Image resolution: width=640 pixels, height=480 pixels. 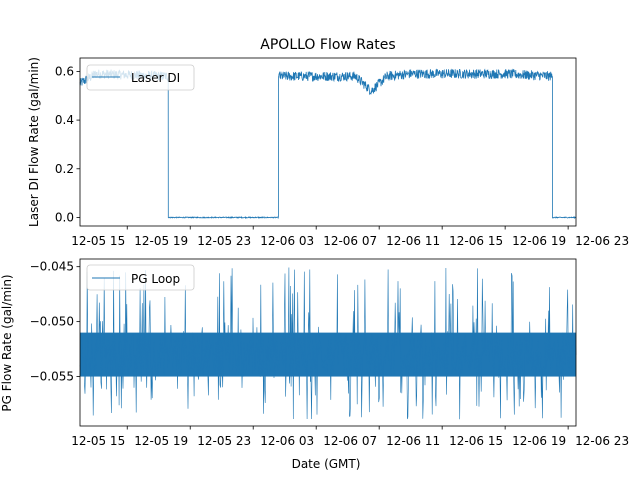 What do you see at coordinates (413, 241) in the screenshot?
I see `laser-di-xtick-label: 12-06 11` at bounding box center [413, 241].